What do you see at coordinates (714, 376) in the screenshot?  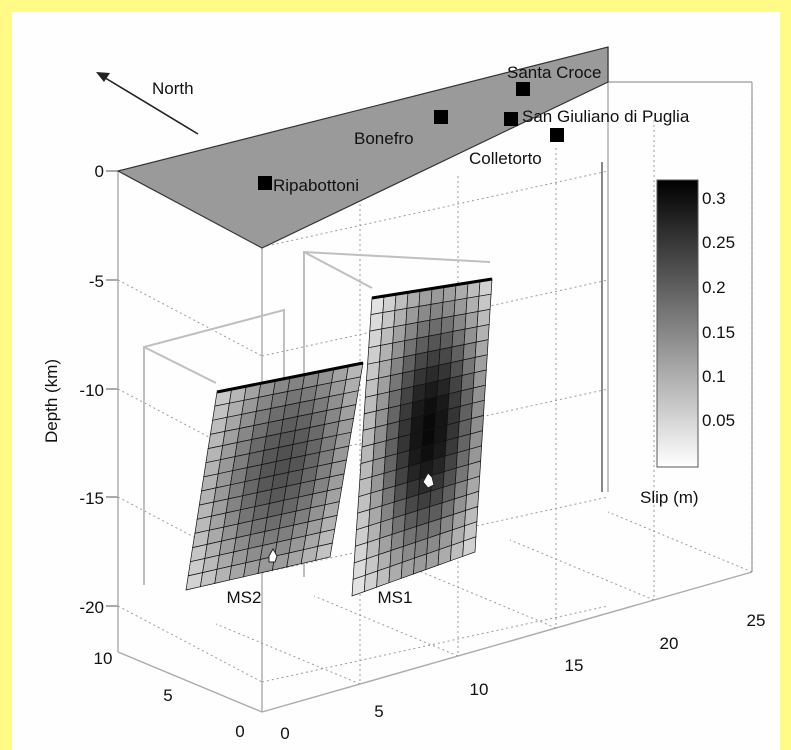 I see `colorbar-tick-4: 0.1` at bounding box center [714, 376].